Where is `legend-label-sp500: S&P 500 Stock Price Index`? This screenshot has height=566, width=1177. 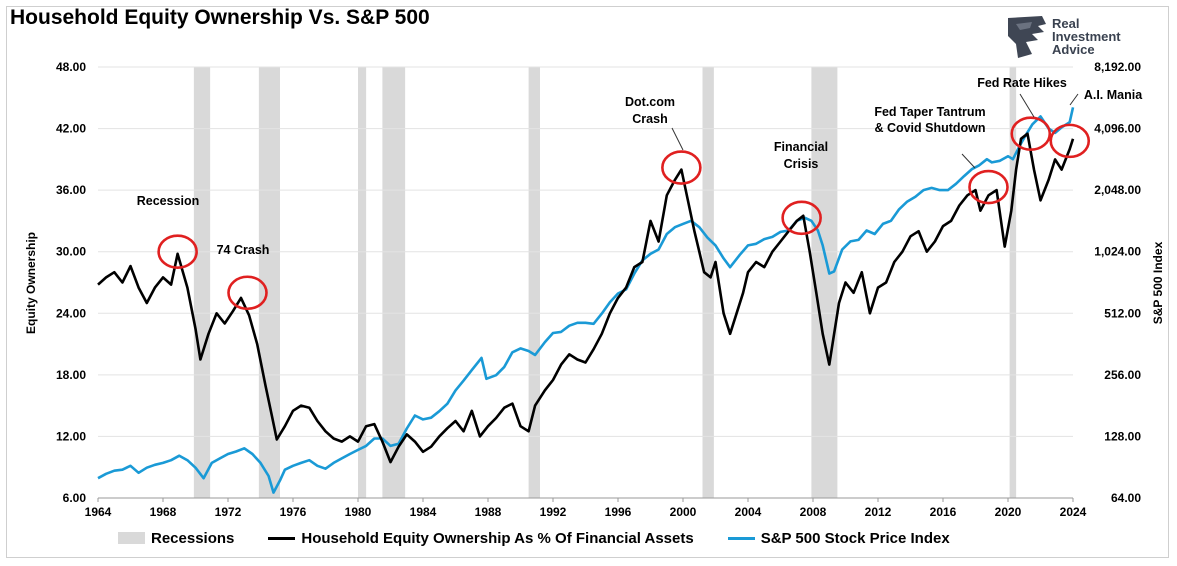 legend-label-sp500: S&P 500 Stock Price Index is located at coordinates (855, 538).